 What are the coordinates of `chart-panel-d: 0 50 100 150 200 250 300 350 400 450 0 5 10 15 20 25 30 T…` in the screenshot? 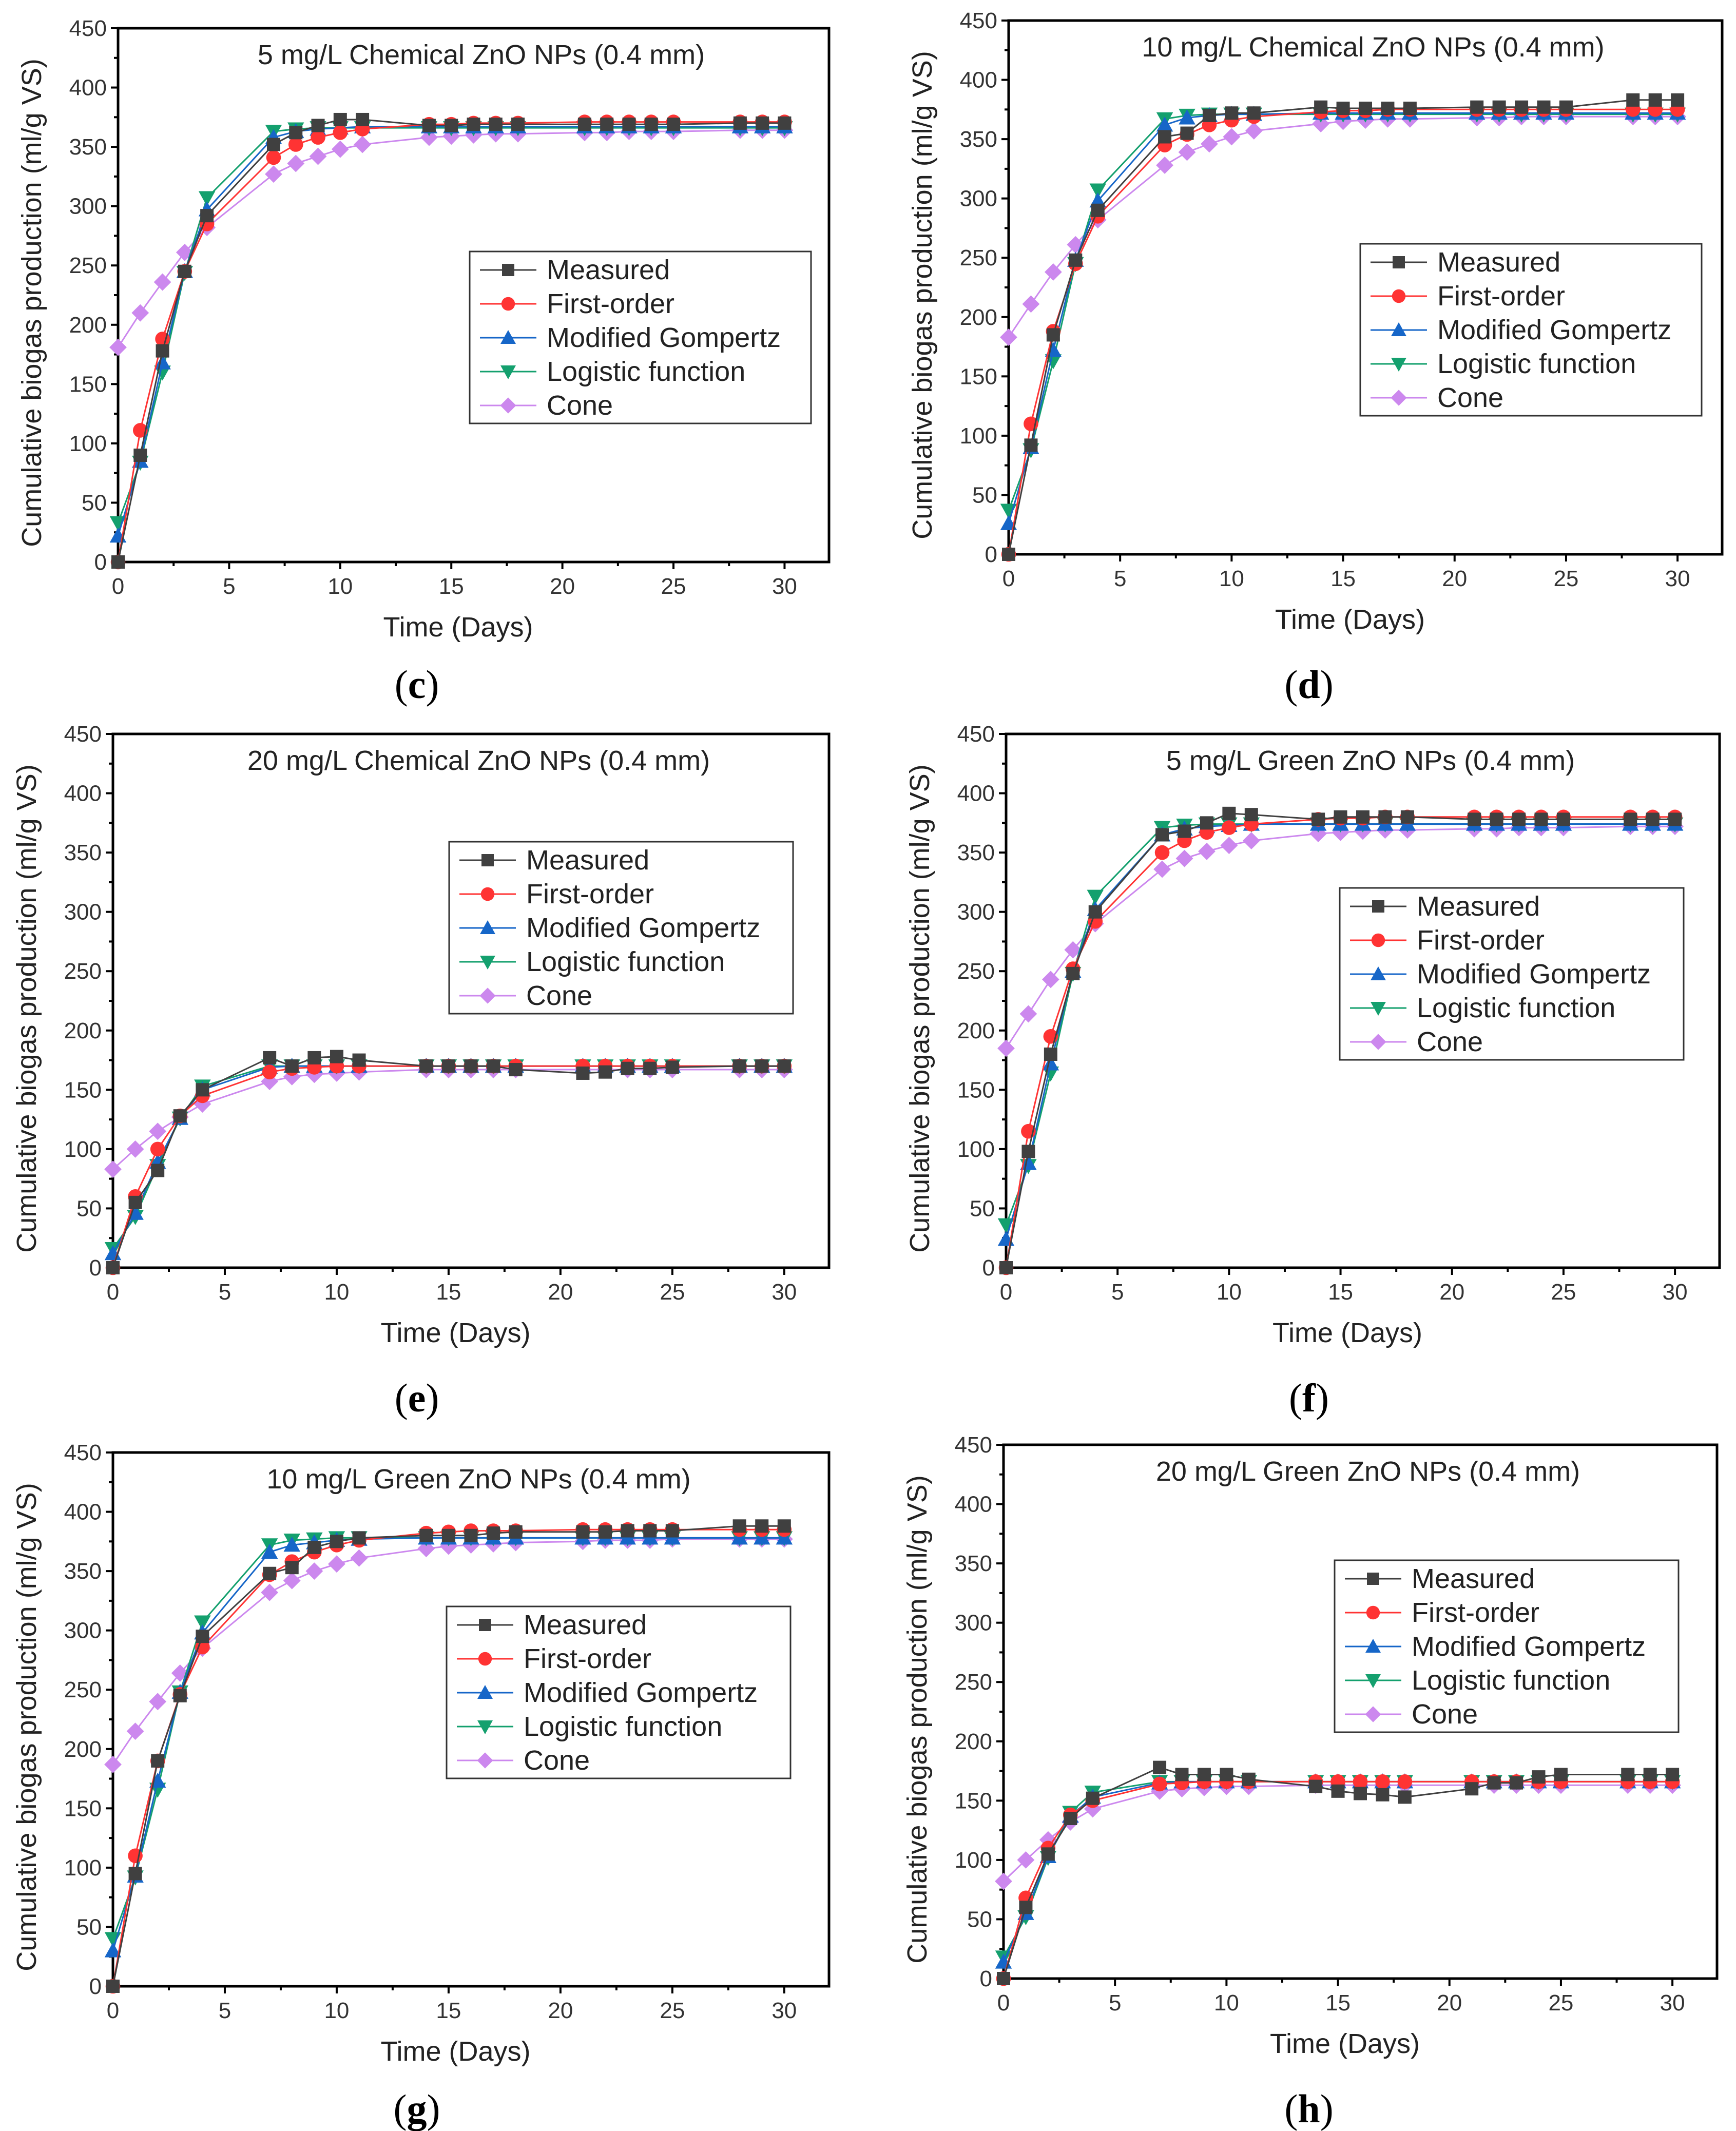 It's located at (1315, 321).